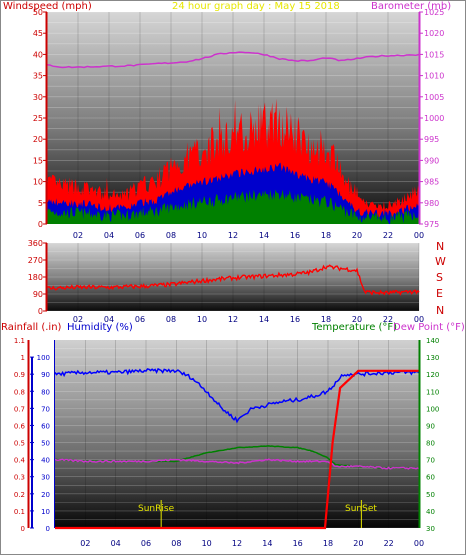  What do you see at coordinates (45, 392) in the screenshot?
I see `humidity-tick-label: 80` at bounding box center [45, 392].